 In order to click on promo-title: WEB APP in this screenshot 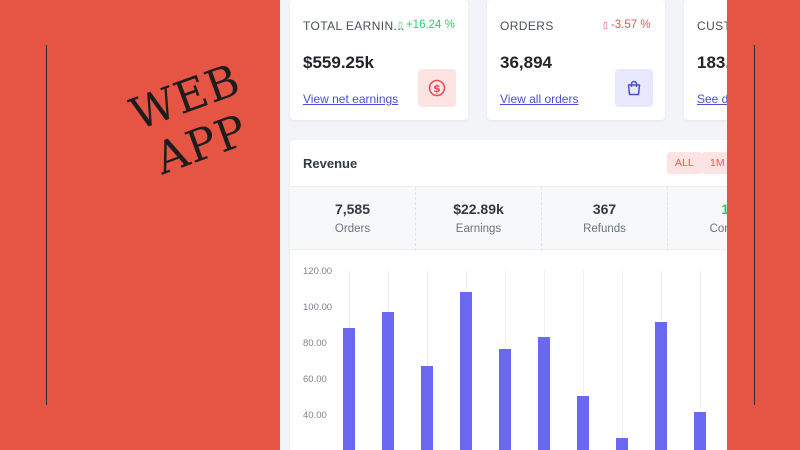, I will do `click(193, 121)`.